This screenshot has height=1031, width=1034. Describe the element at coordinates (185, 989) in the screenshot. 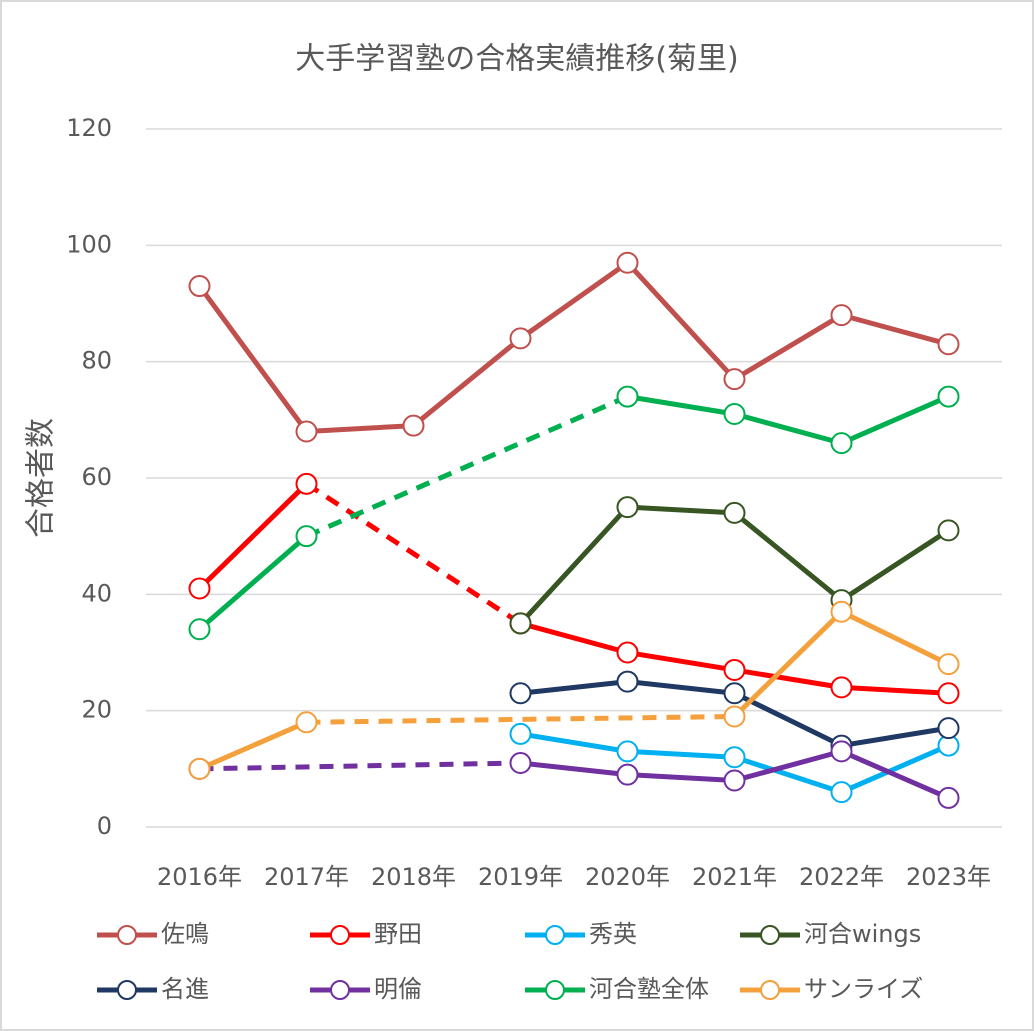

I see `legend-label: 名進` at that location.